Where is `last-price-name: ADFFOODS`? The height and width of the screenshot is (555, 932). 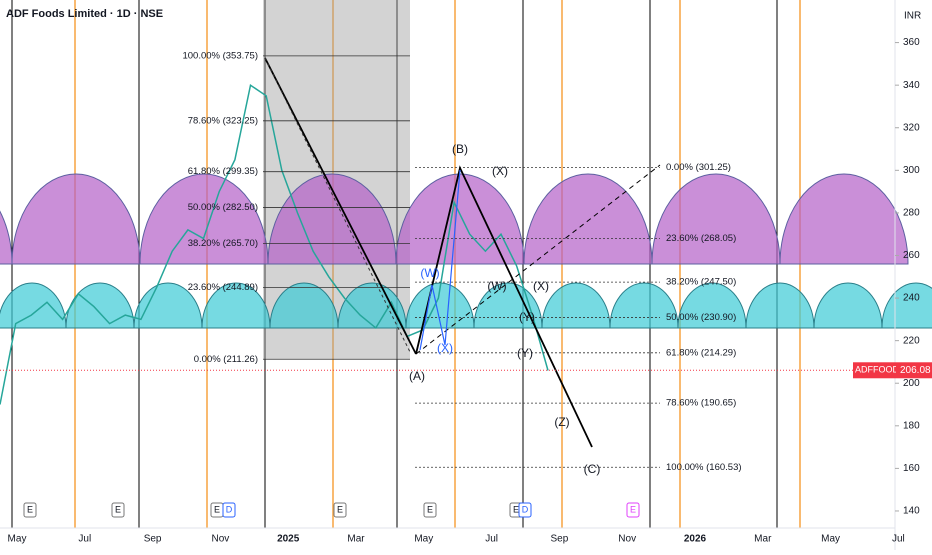
last-price-name: ADFFOODS is located at coordinates (880, 370).